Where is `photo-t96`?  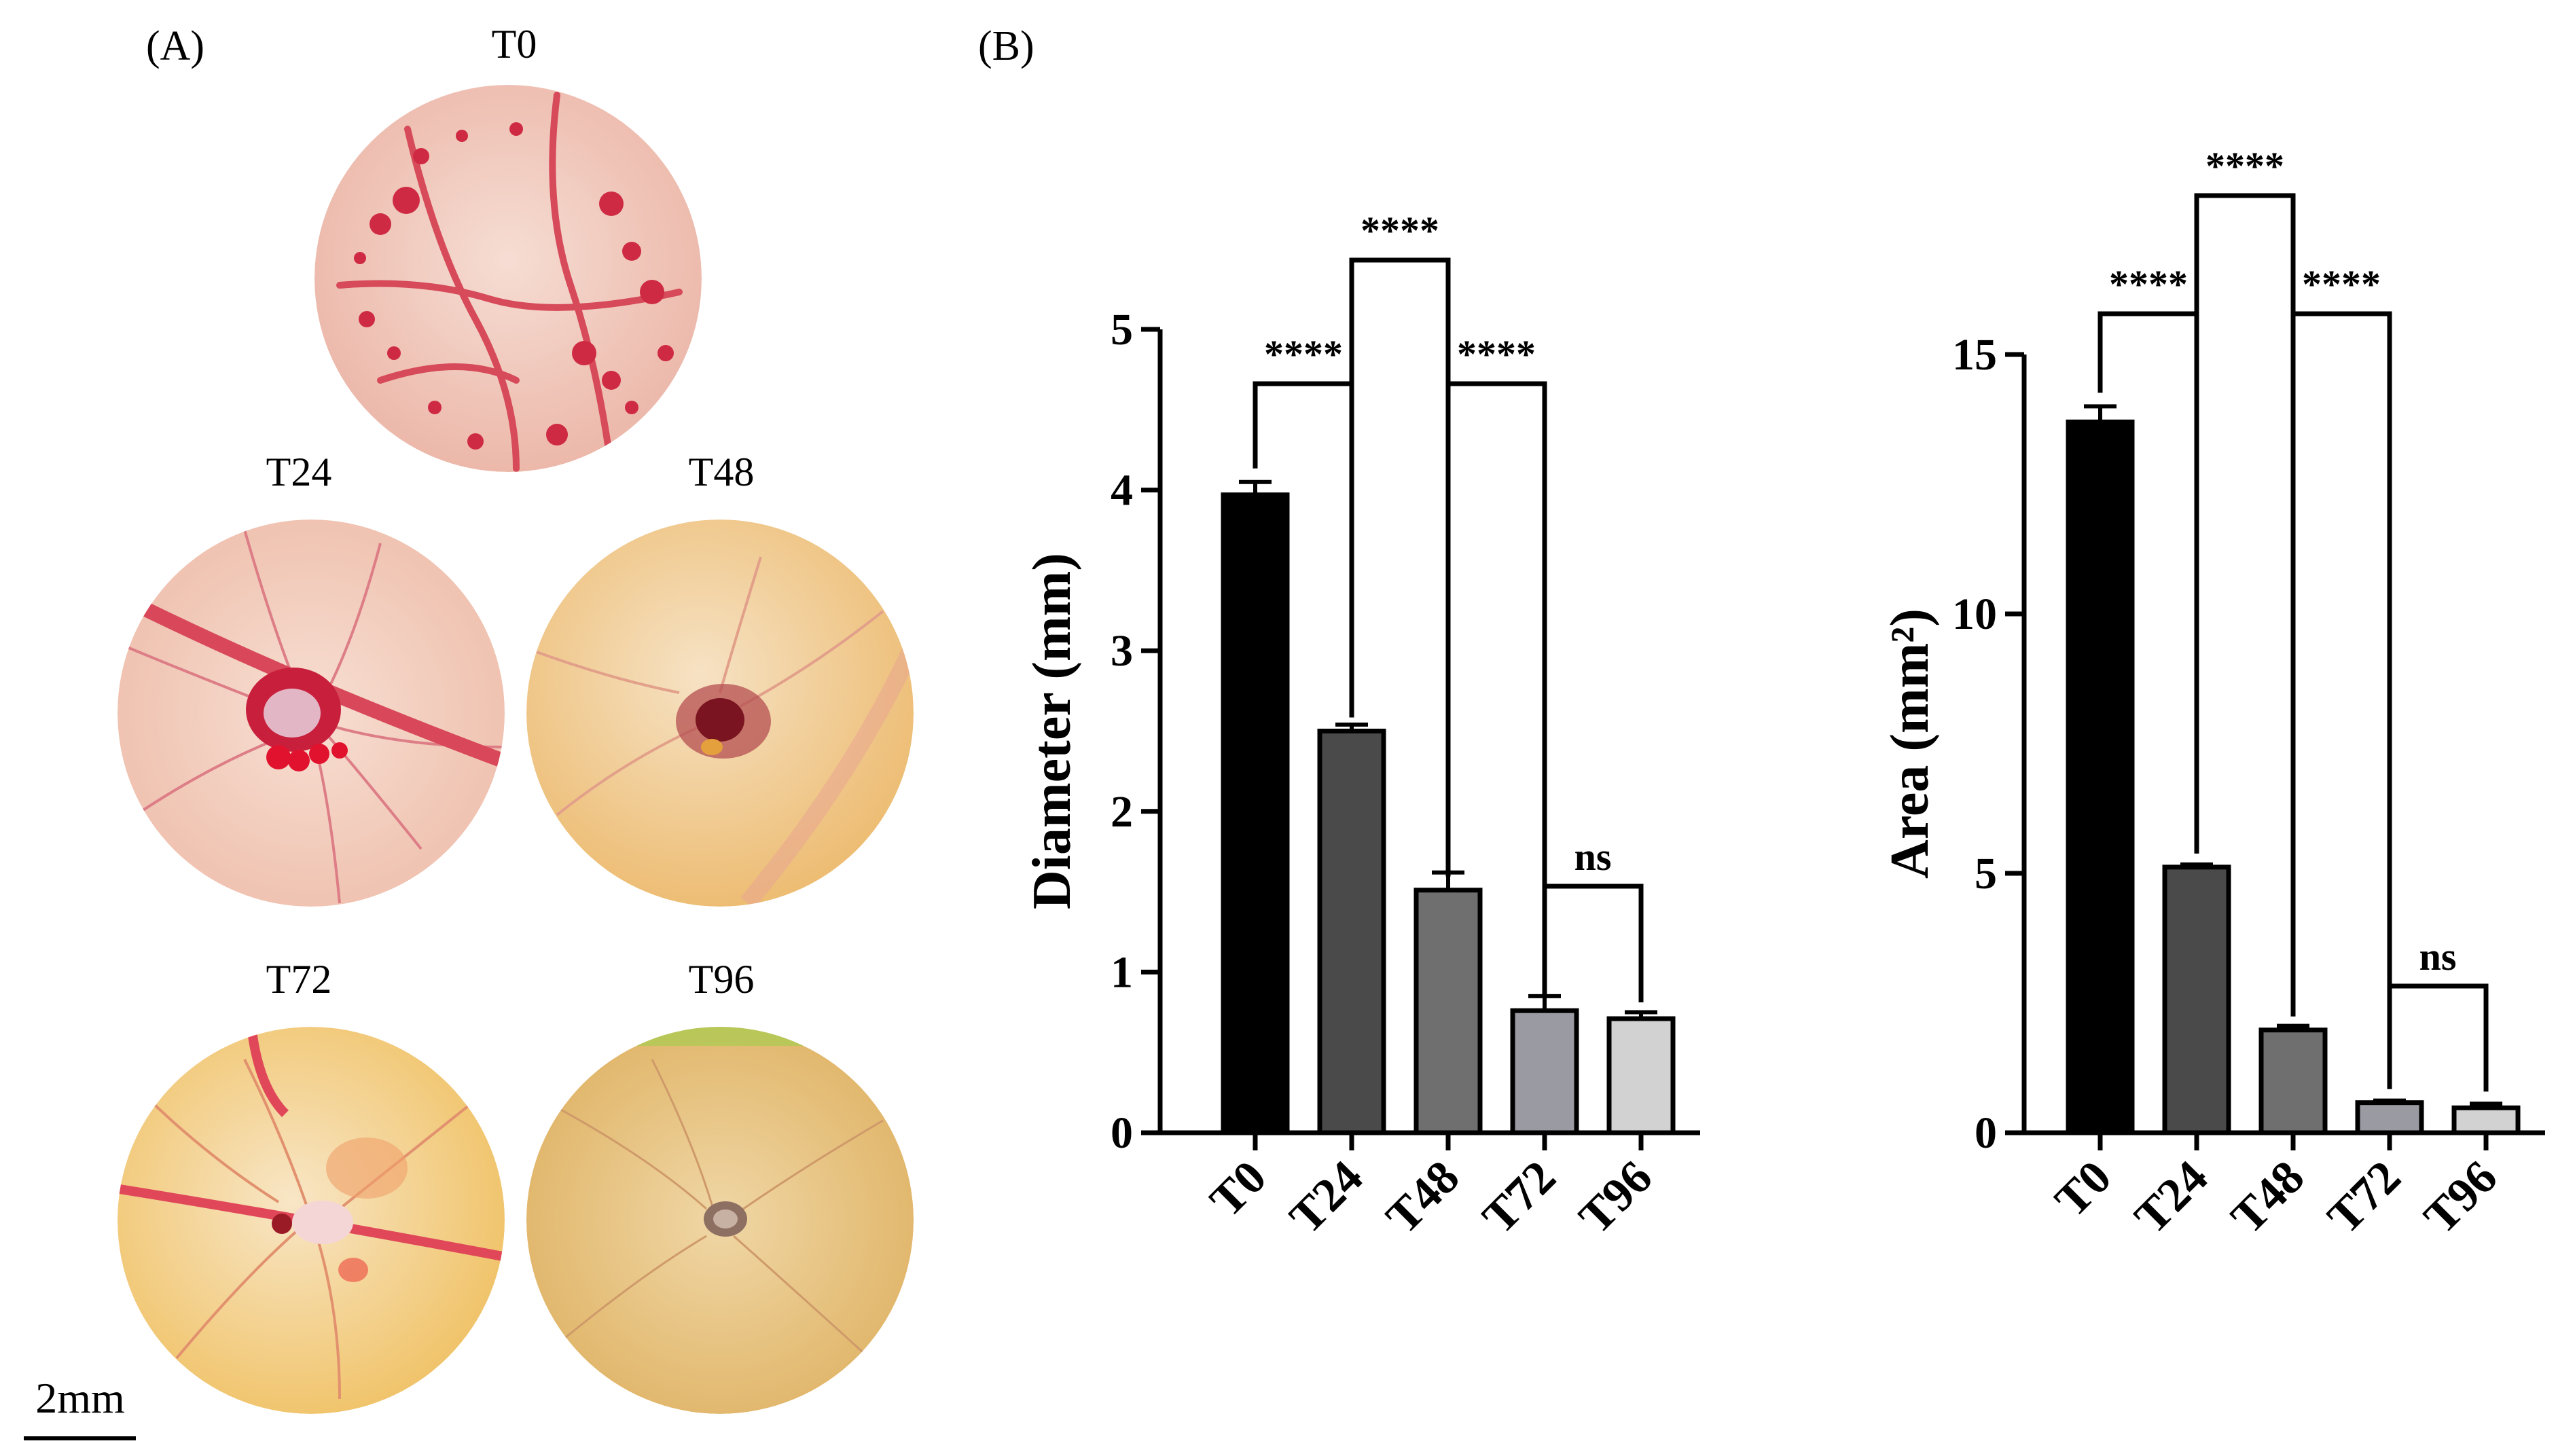
photo-t96 is located at coordinates (720, 1220).